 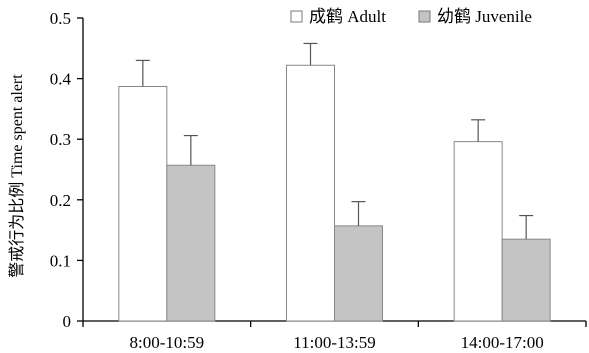 What do you see at coordinates (334, 342) in the screenshot?
I see `x-category-label: 11:00-13:59` at bounding box center [334, 342].